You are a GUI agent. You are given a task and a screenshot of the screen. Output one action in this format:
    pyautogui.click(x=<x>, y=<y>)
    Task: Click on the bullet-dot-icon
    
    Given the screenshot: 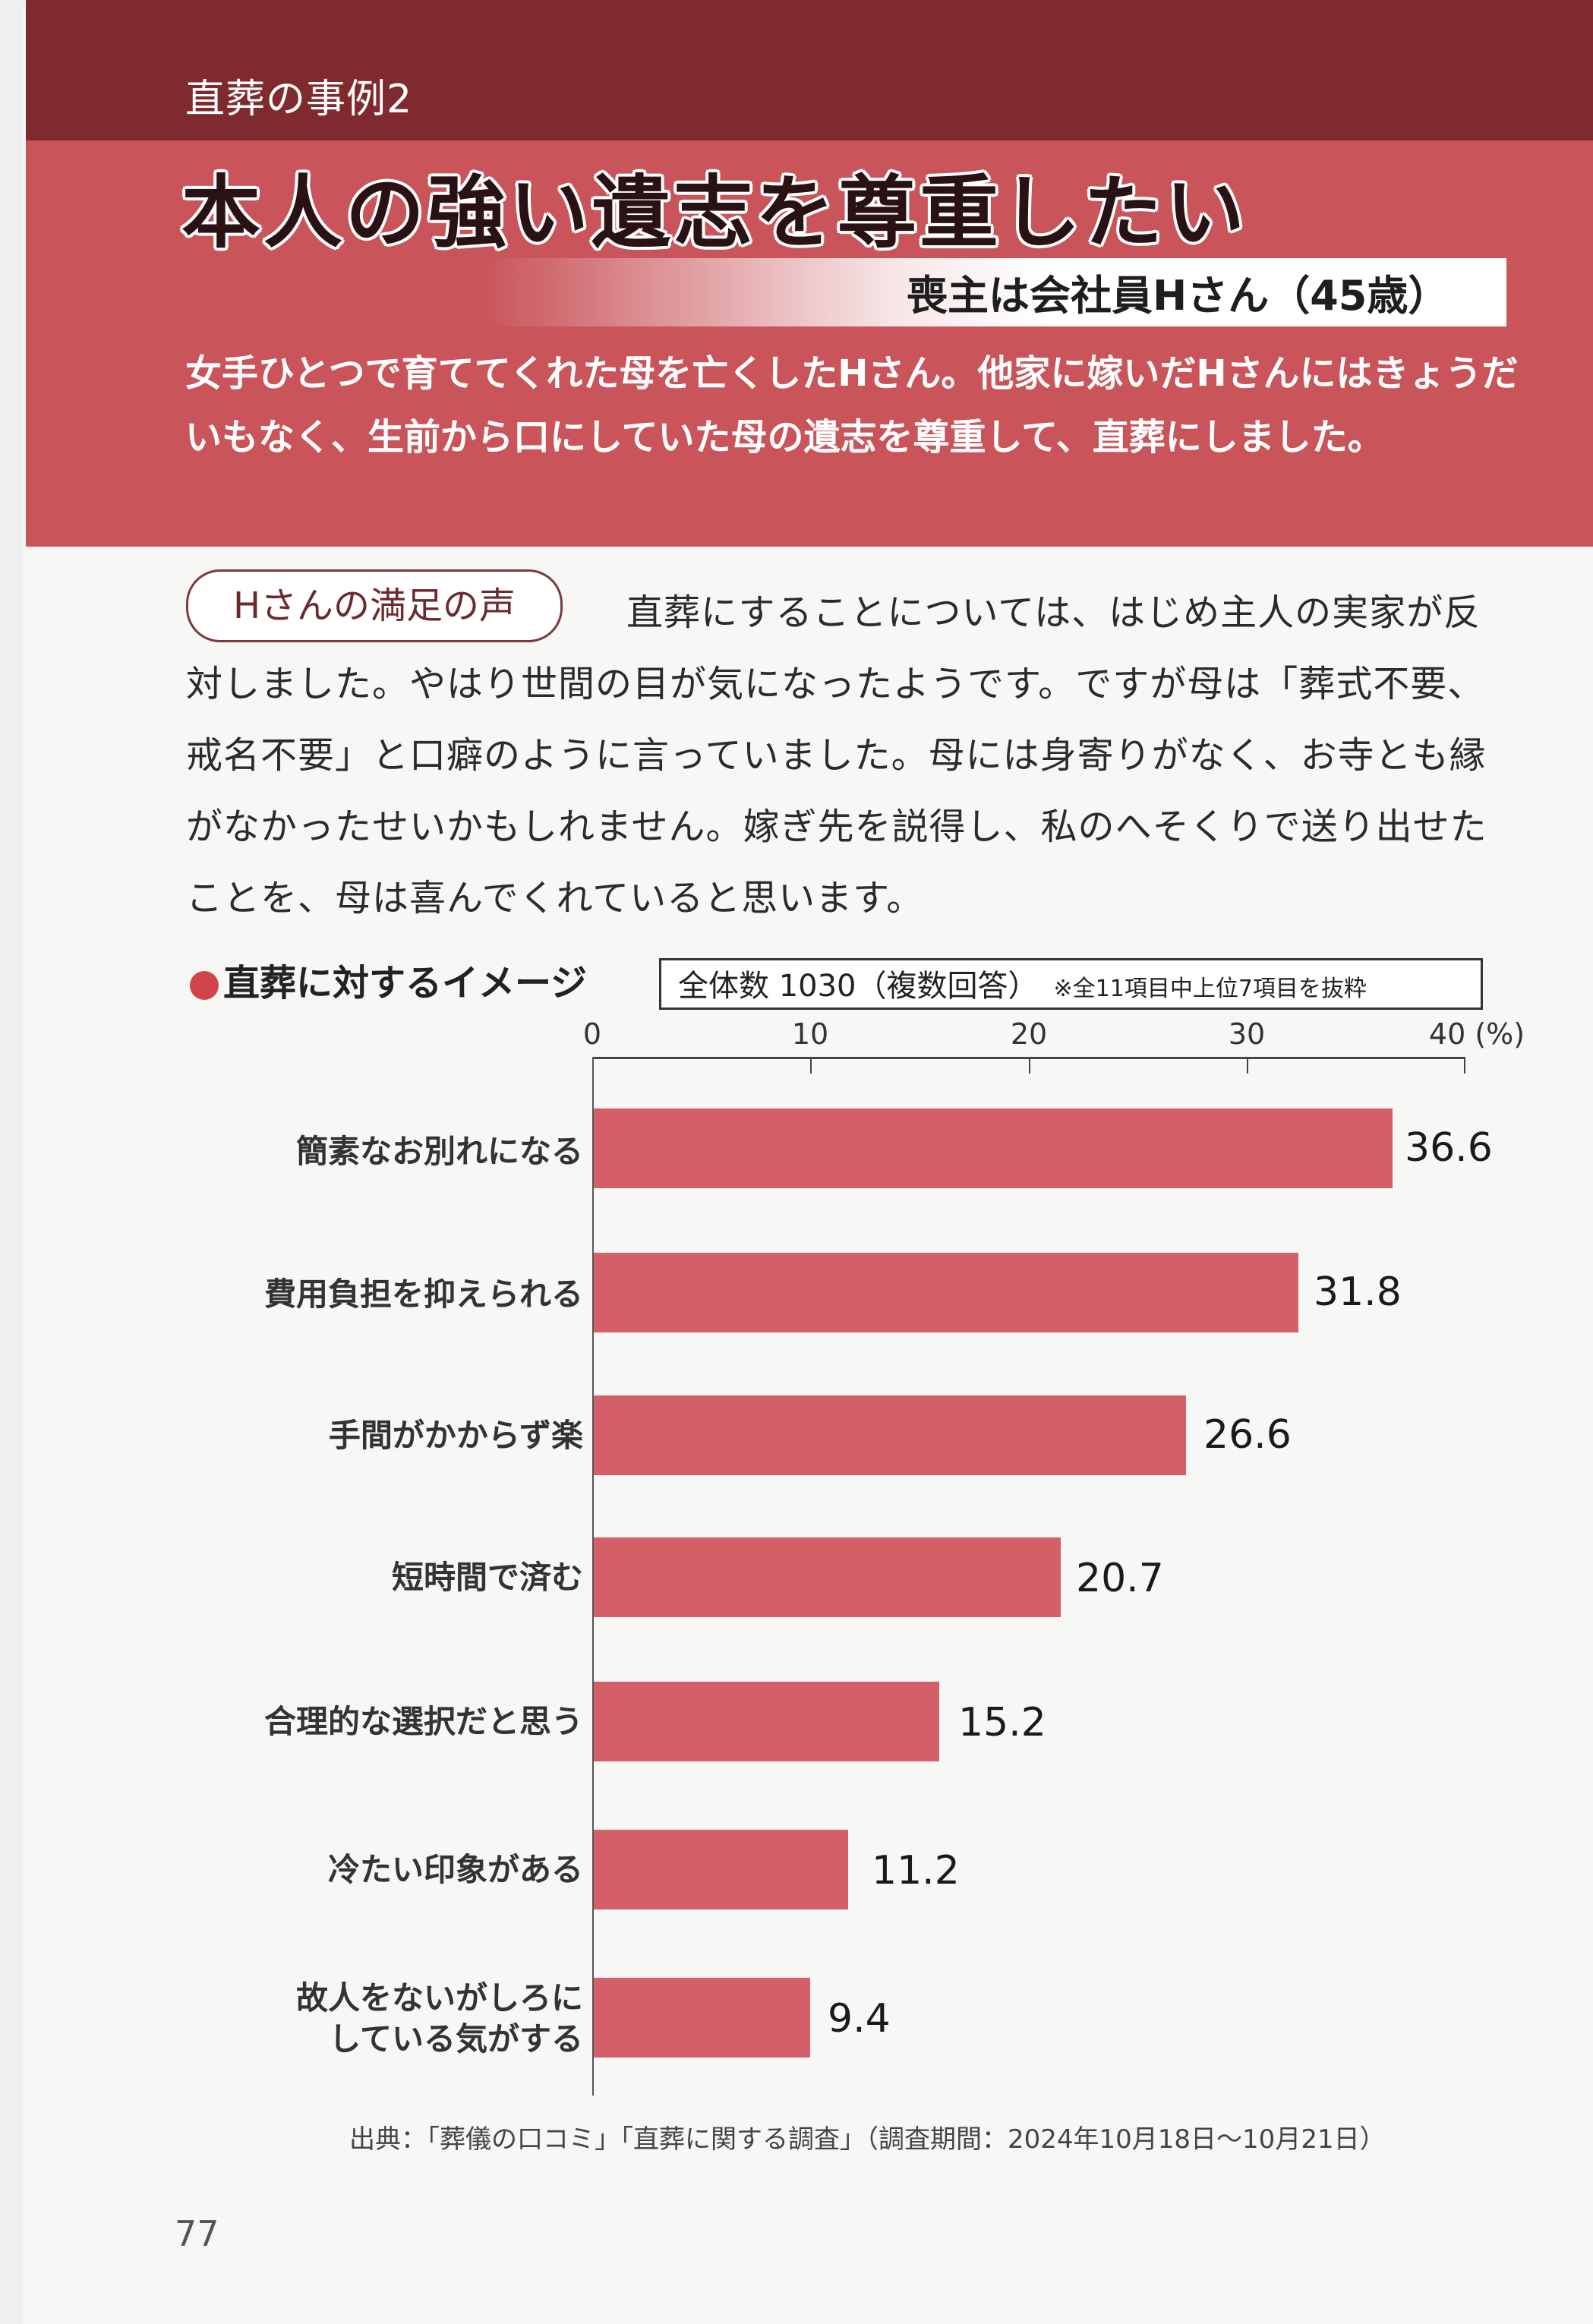 What is the action you would take?
    pyautogui.click(x=204, y=985)
    